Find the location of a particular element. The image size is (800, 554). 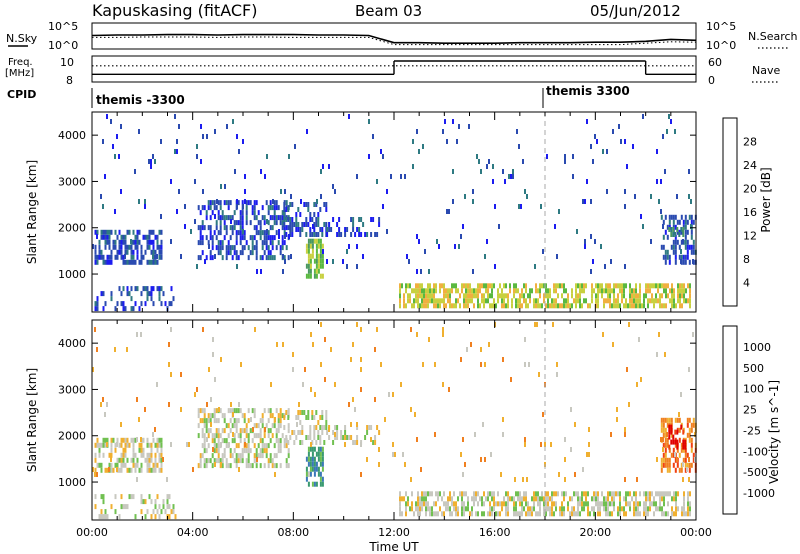

velocity-ylabel: Slant Range [km] is located at coordinates (32, 420).